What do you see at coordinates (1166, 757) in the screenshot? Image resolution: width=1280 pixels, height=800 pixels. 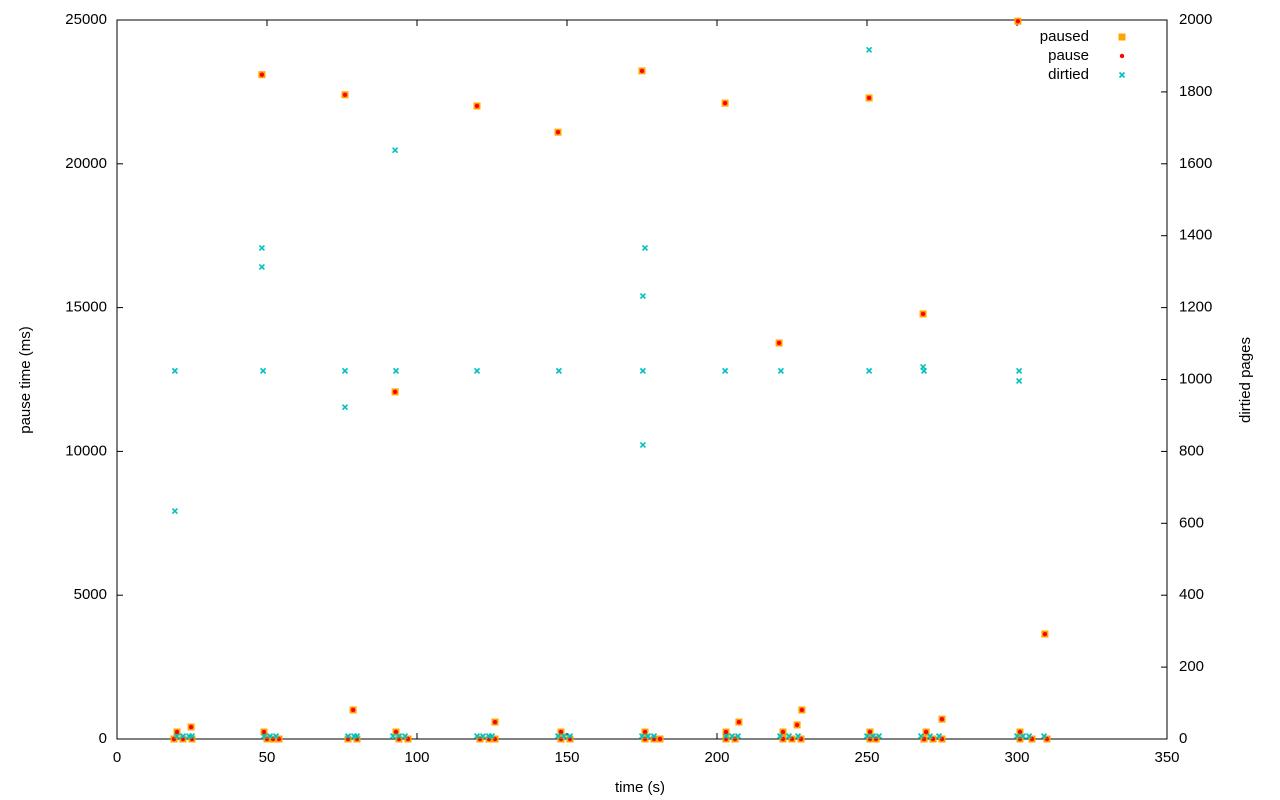 I see `x-tick-label: 350` at bounding box center [1166, 757].